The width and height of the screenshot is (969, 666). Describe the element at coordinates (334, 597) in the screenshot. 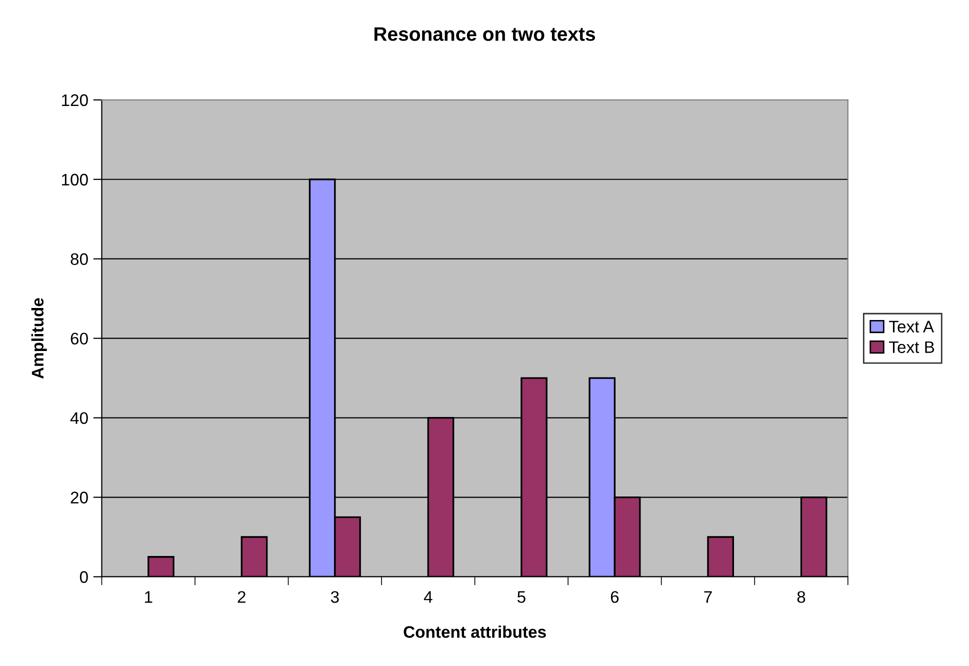

I see `x-tick-label: 3` at that location.